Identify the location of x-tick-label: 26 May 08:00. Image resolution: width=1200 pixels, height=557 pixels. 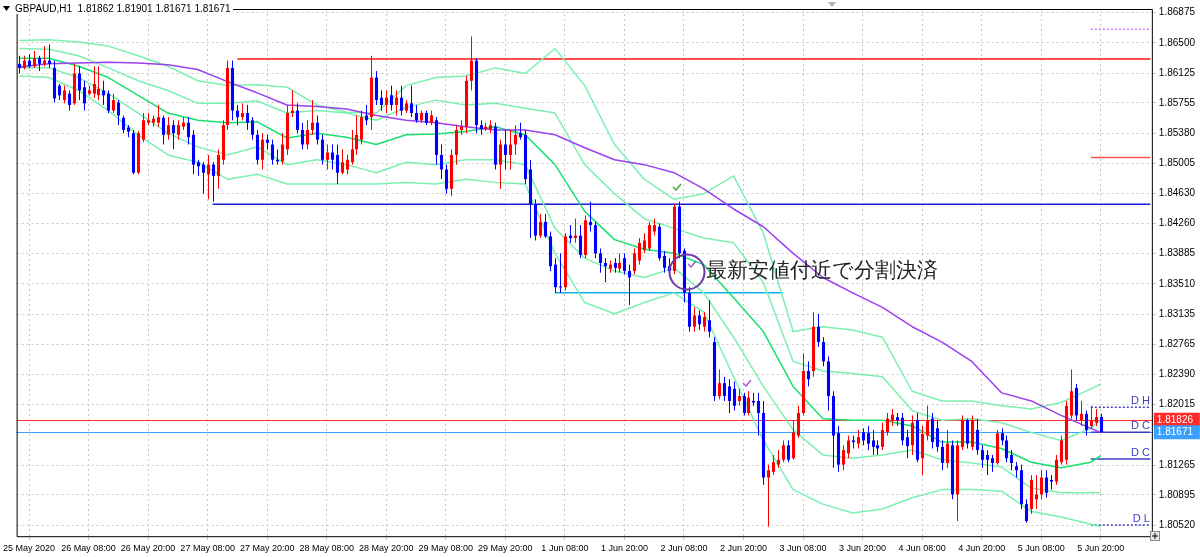
(88, 548).